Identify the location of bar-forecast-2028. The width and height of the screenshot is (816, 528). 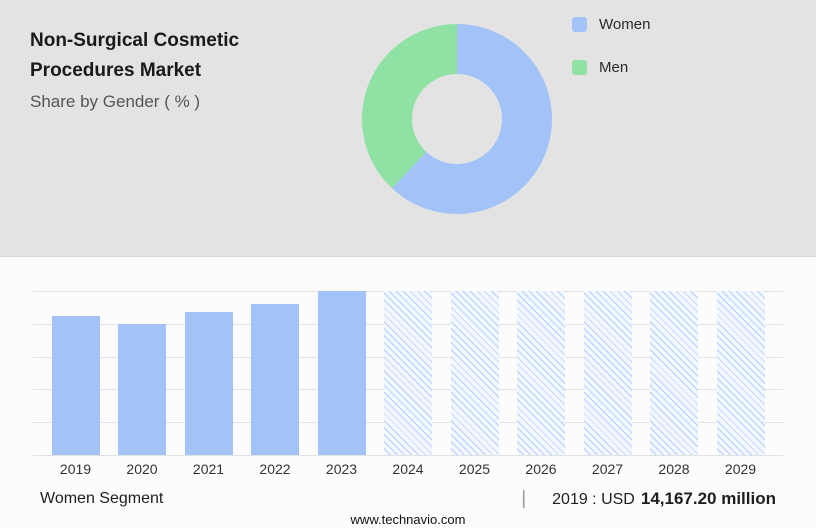
(674, 373).